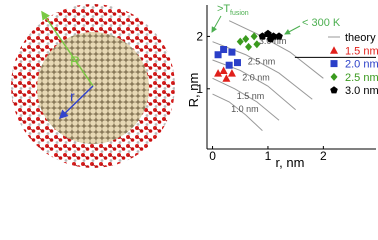 Image resolution: width=378 pixels, height=240 pixels. I want to click on annotation-subscript: fusion, so click(239, 13).